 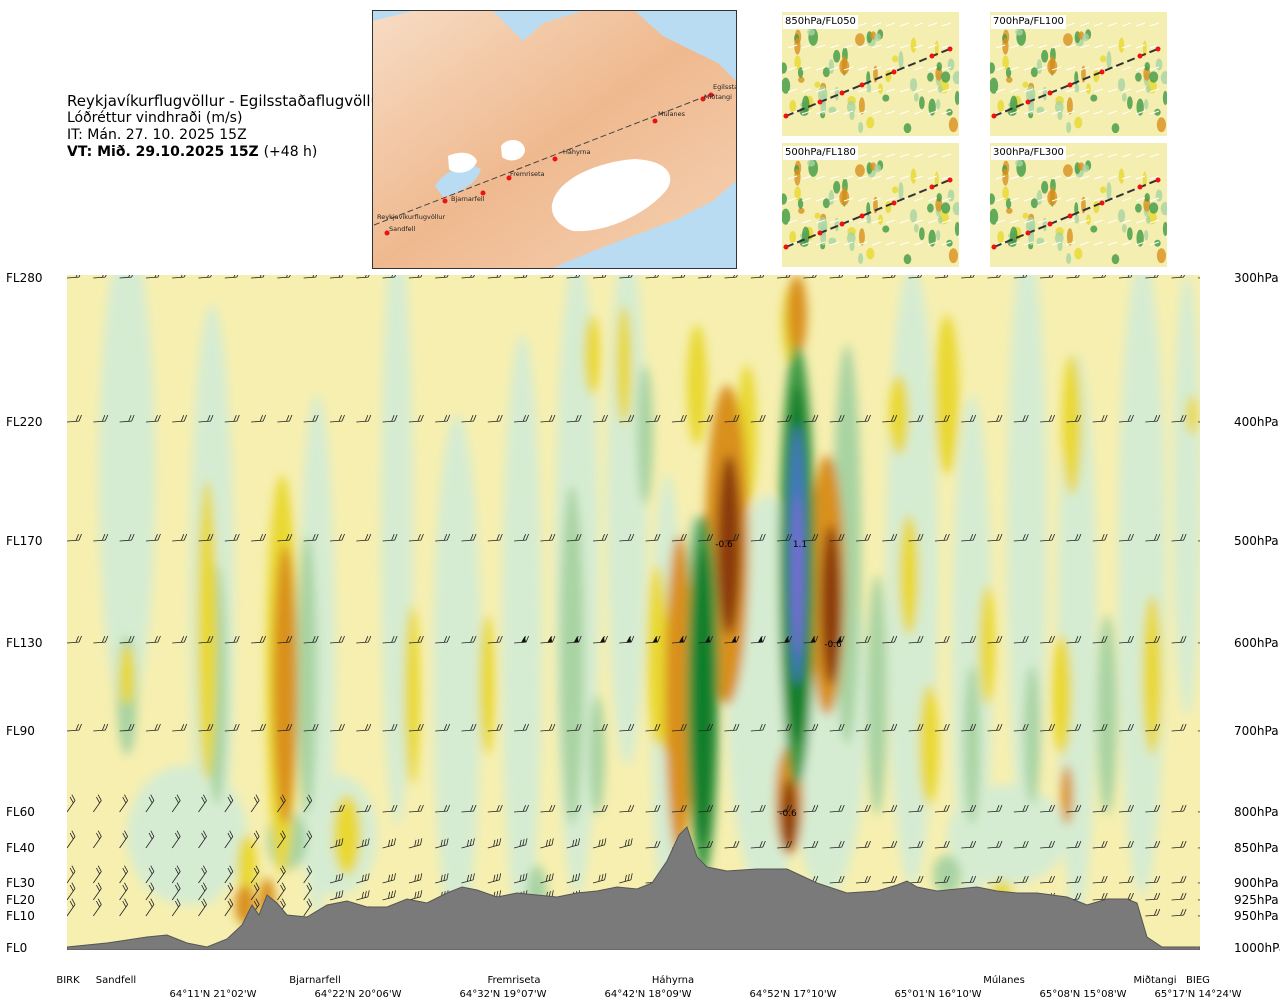 What do you see at coordinates (1158, 49) in the screenshot?
I see `mini-route-point` at bounding box center [1158, 49].